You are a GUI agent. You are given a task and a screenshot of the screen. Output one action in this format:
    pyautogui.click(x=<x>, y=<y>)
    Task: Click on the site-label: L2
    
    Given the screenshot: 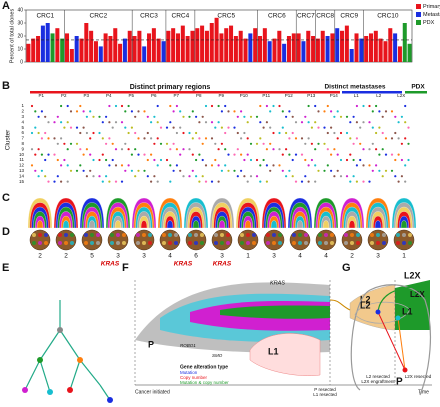 What is the action you would take?
    pyautogui.click(x=365, y=305)
    